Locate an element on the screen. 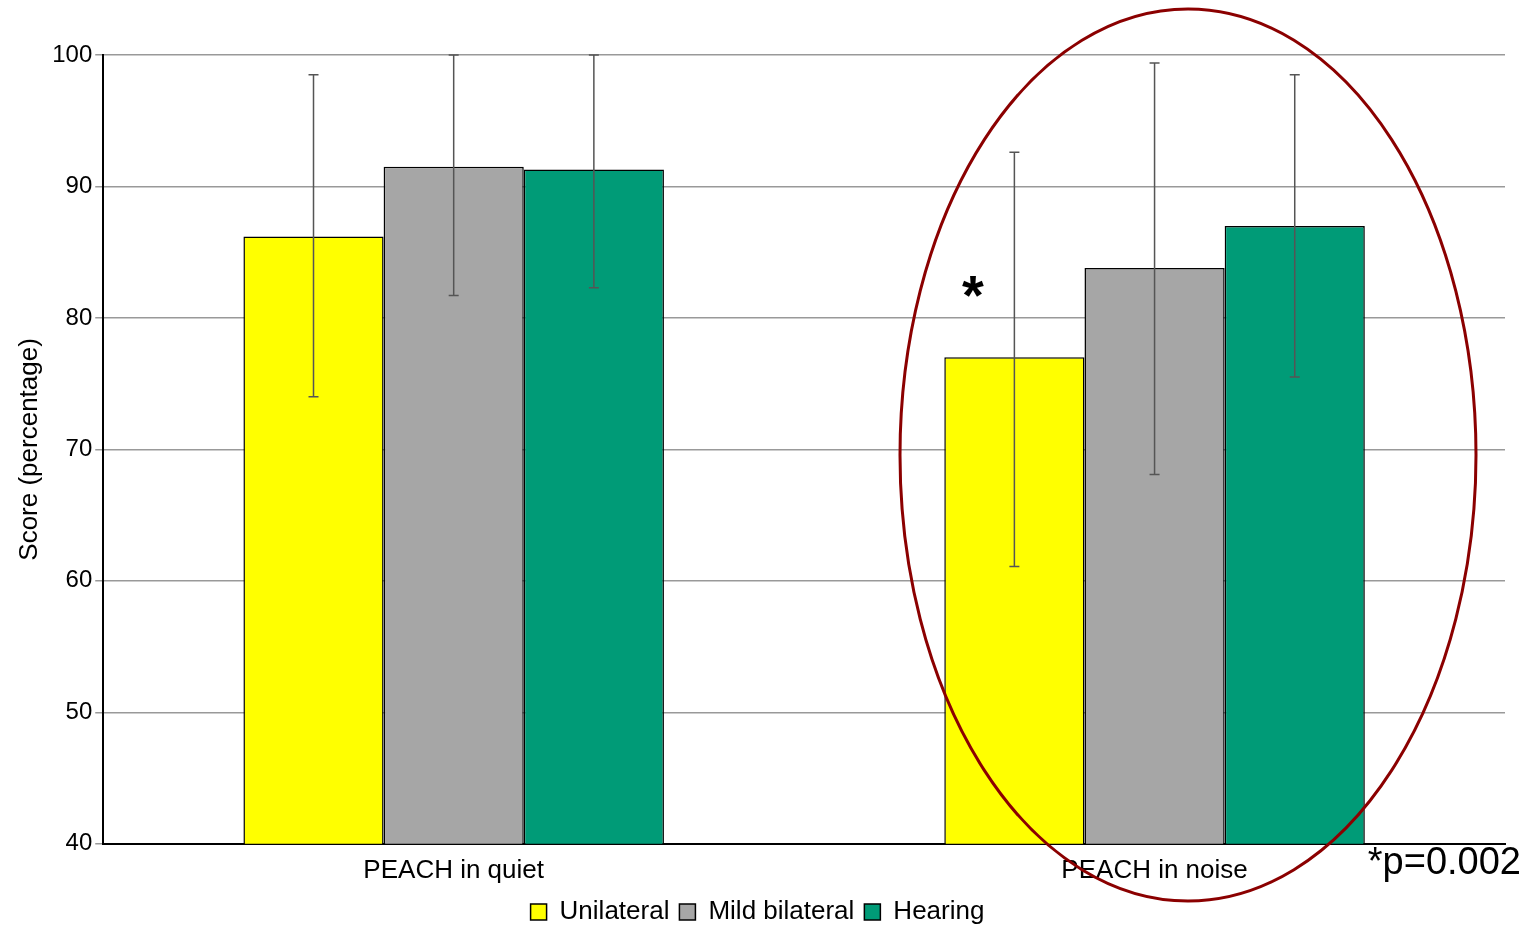 This screenshot has height=940, width=1535. y-axis-title: Score (percentage) is located at coordinates (27, 449).